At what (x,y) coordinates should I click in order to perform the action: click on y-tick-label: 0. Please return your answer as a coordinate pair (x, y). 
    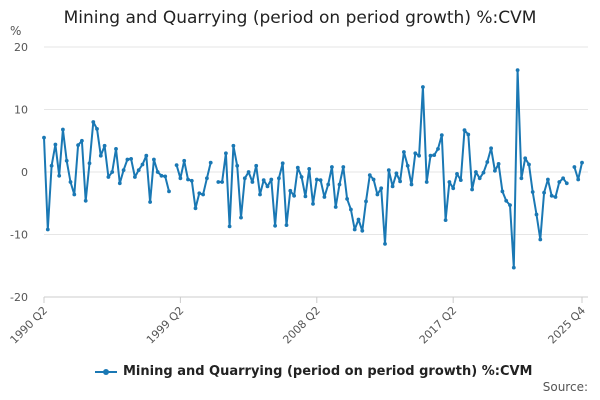
    Looking at the image, I should click on (24, 172).